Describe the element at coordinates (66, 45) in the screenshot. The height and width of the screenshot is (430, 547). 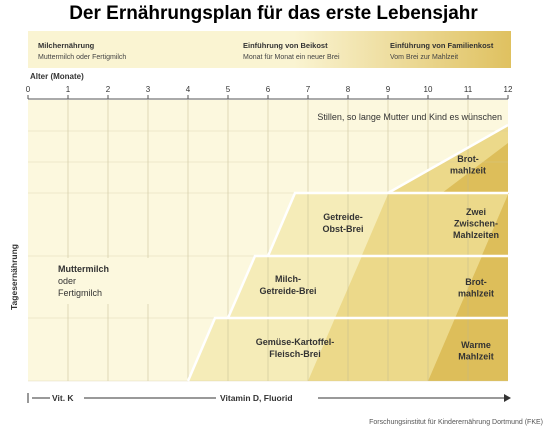
I see `phase-title-milk: Milchernährung` at that location.